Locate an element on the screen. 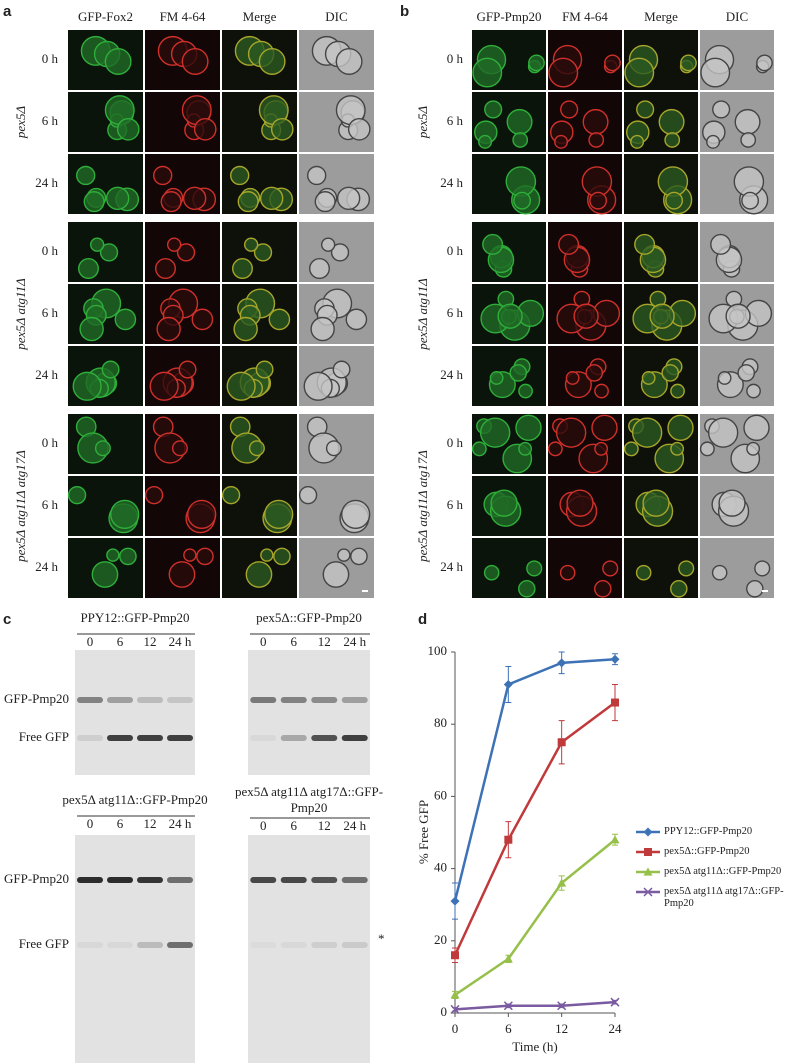 This screenshot has height=1063, width=800. scale-bar is located at coordinates (765, 591).